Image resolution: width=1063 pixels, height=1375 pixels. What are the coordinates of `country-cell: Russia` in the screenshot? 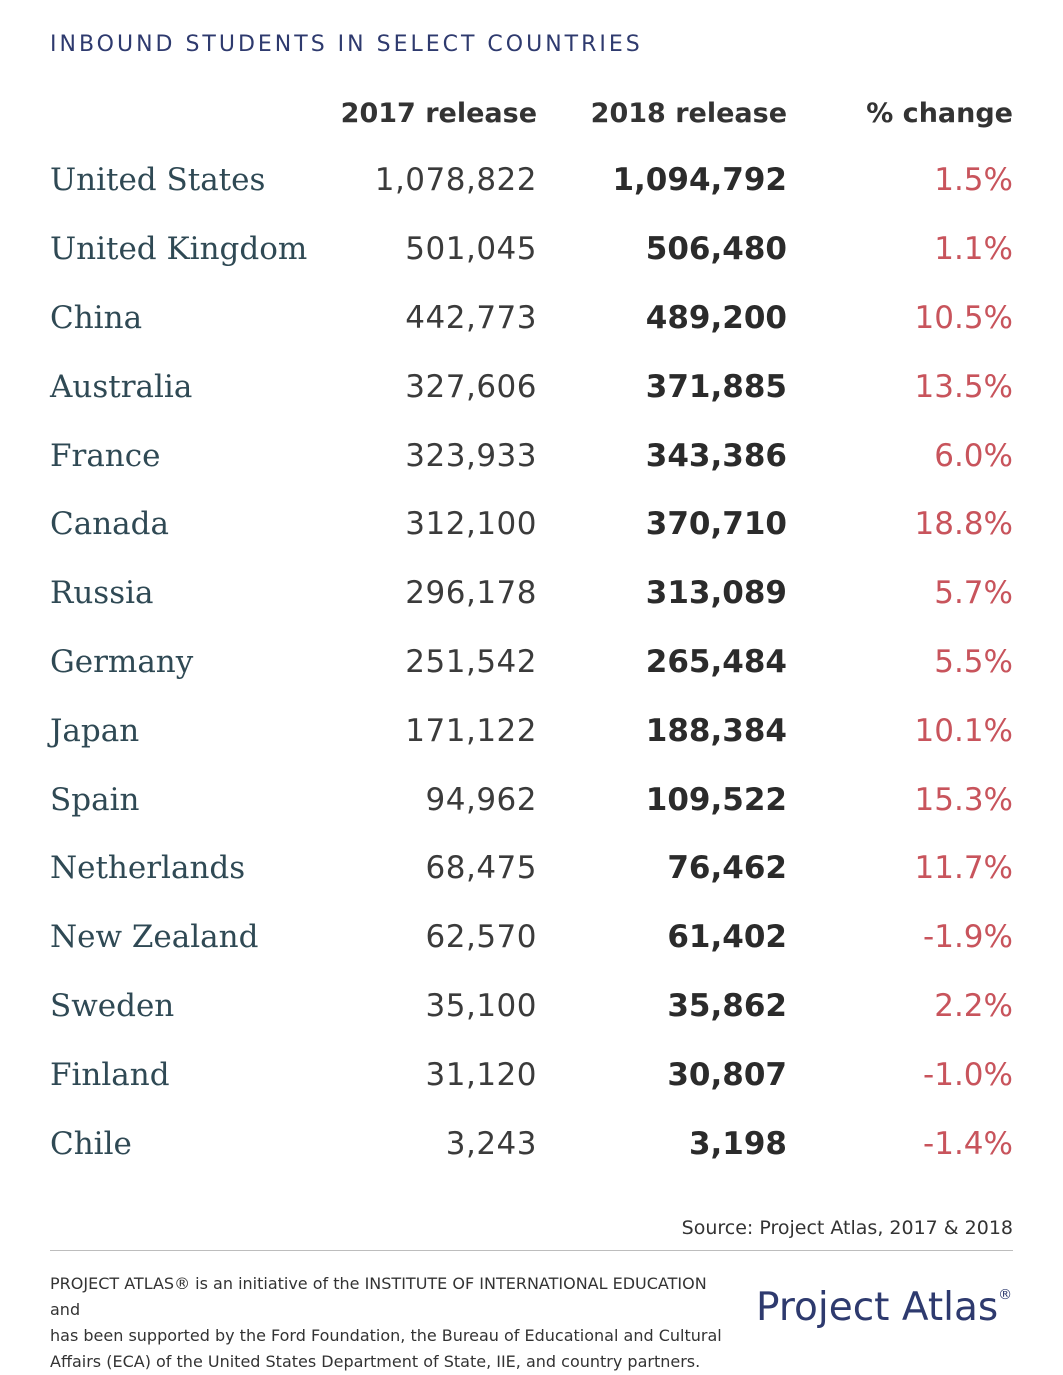 It's located at (102, 593).